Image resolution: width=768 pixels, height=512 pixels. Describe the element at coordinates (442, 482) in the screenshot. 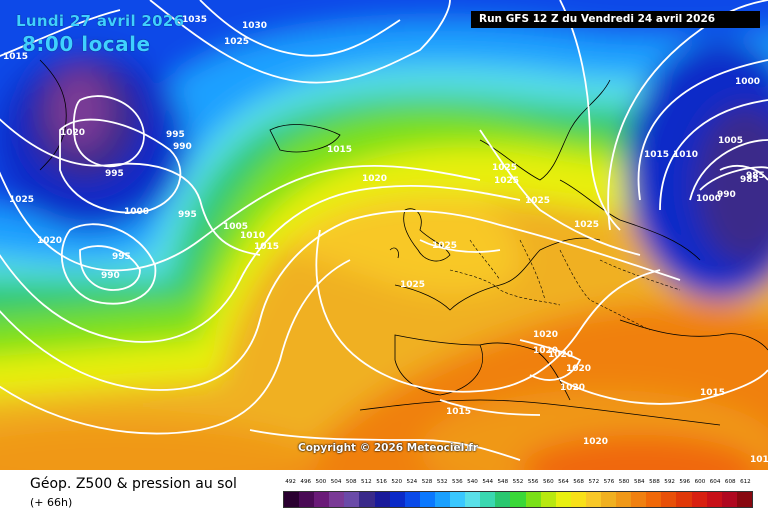

I see `scale-label: 532` at that location.